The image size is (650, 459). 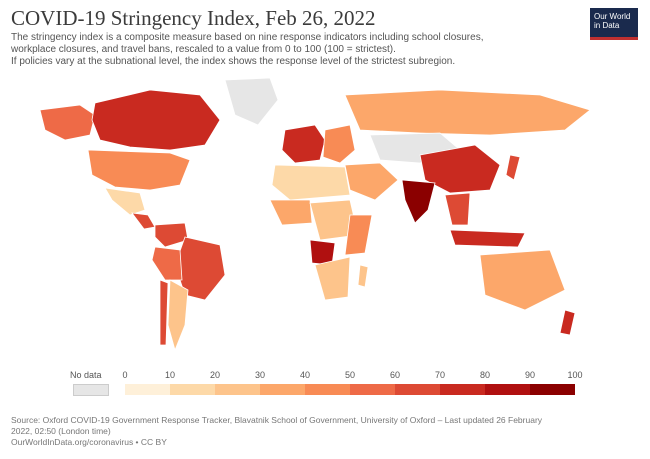 I want to click on legend-tick: 30, so click(x=260, y=375).